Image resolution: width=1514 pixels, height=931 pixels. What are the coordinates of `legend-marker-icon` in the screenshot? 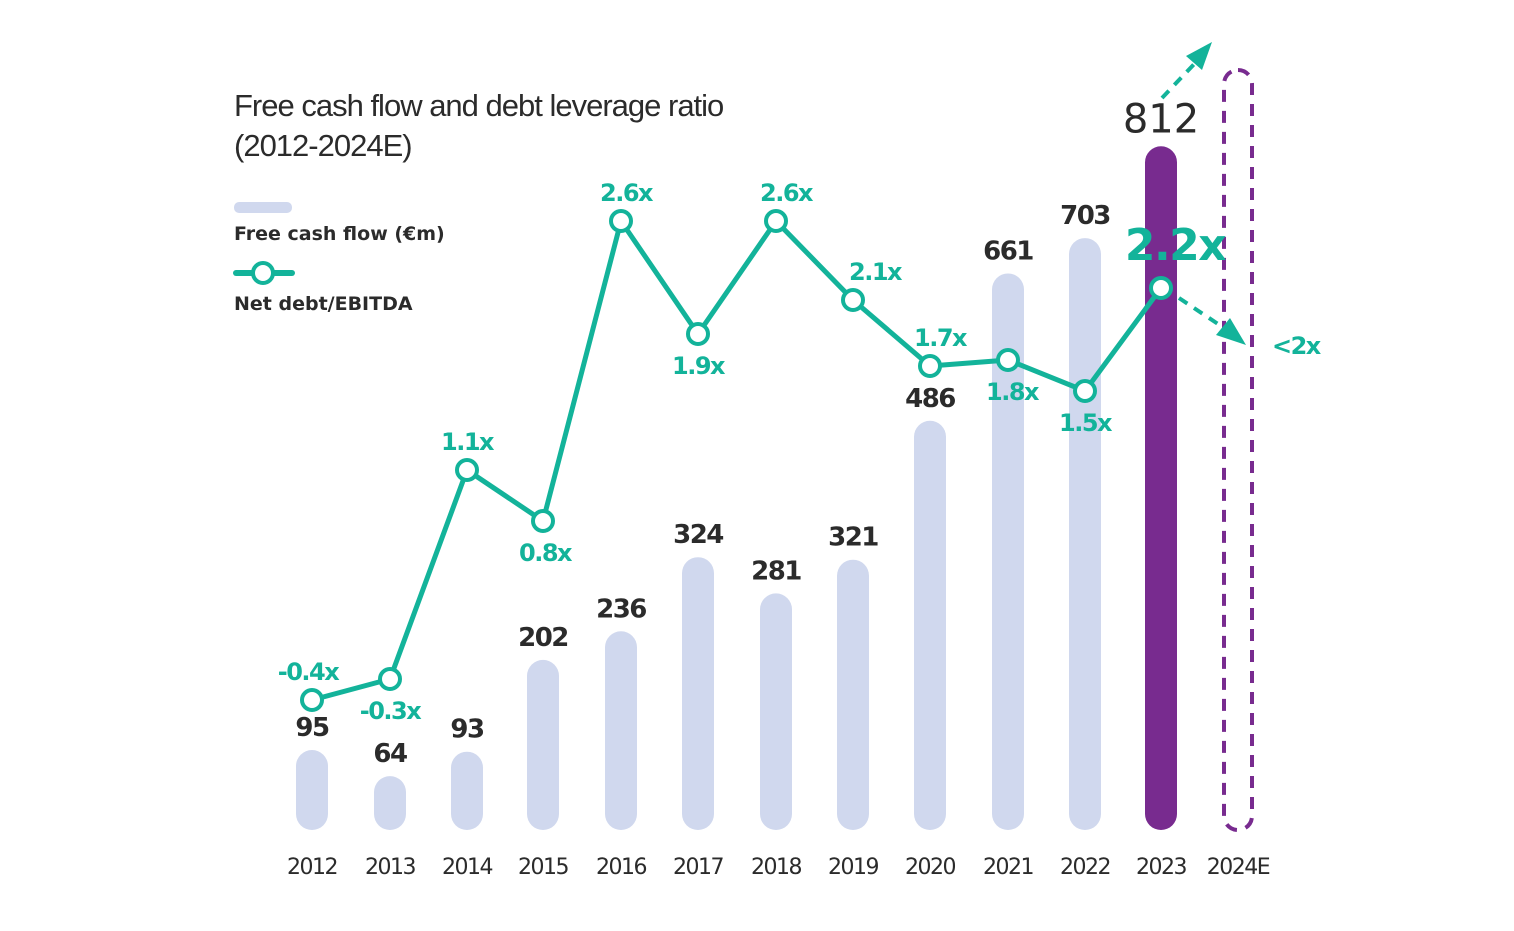 It's located at (263, 273).